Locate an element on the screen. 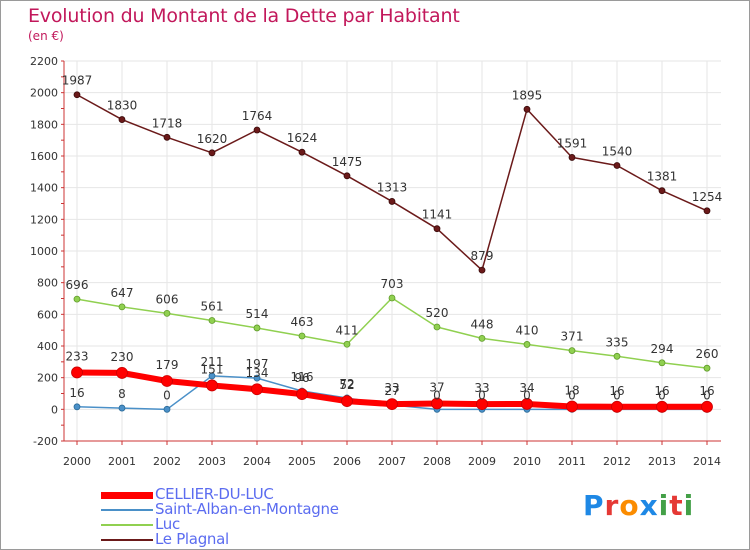  legend-item-cellier: CELLIER-DU-LUC is located at coordinates (251, 495).